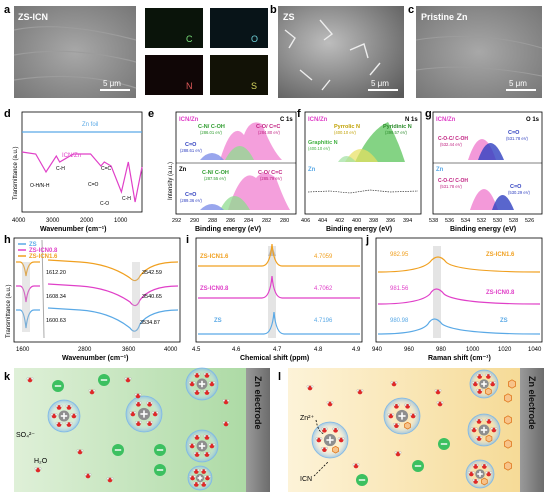 The image size is (548, 496). Describe the element at coordinates (230, 221) in the screenshot. I see `tick-label: 286` at that location.